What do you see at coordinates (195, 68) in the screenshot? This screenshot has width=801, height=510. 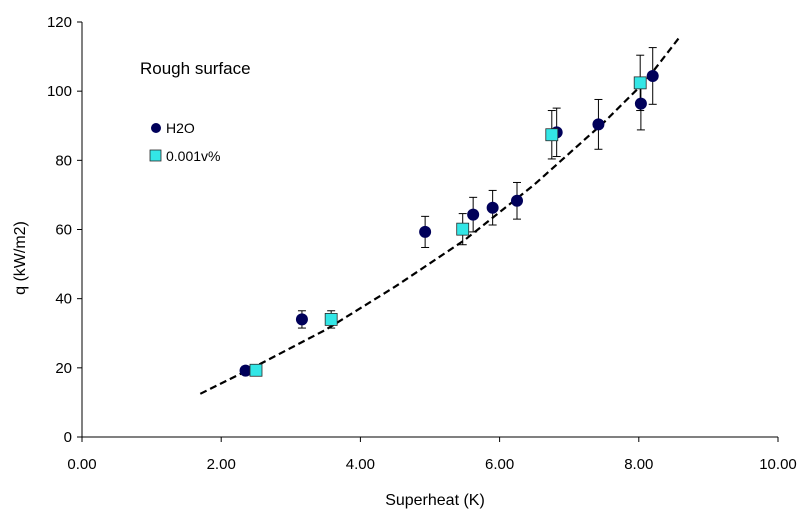 I see `annotation-rough-surface: Rough surface` at bounding box center [195, 68].